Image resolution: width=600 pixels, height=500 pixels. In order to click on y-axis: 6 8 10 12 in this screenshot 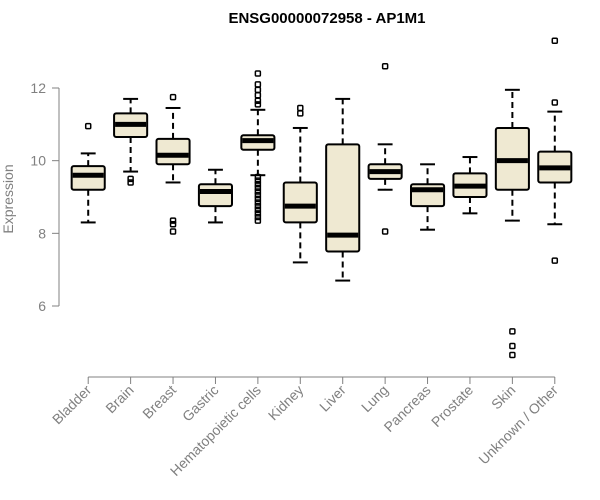, I will do `click(45, 197)`.